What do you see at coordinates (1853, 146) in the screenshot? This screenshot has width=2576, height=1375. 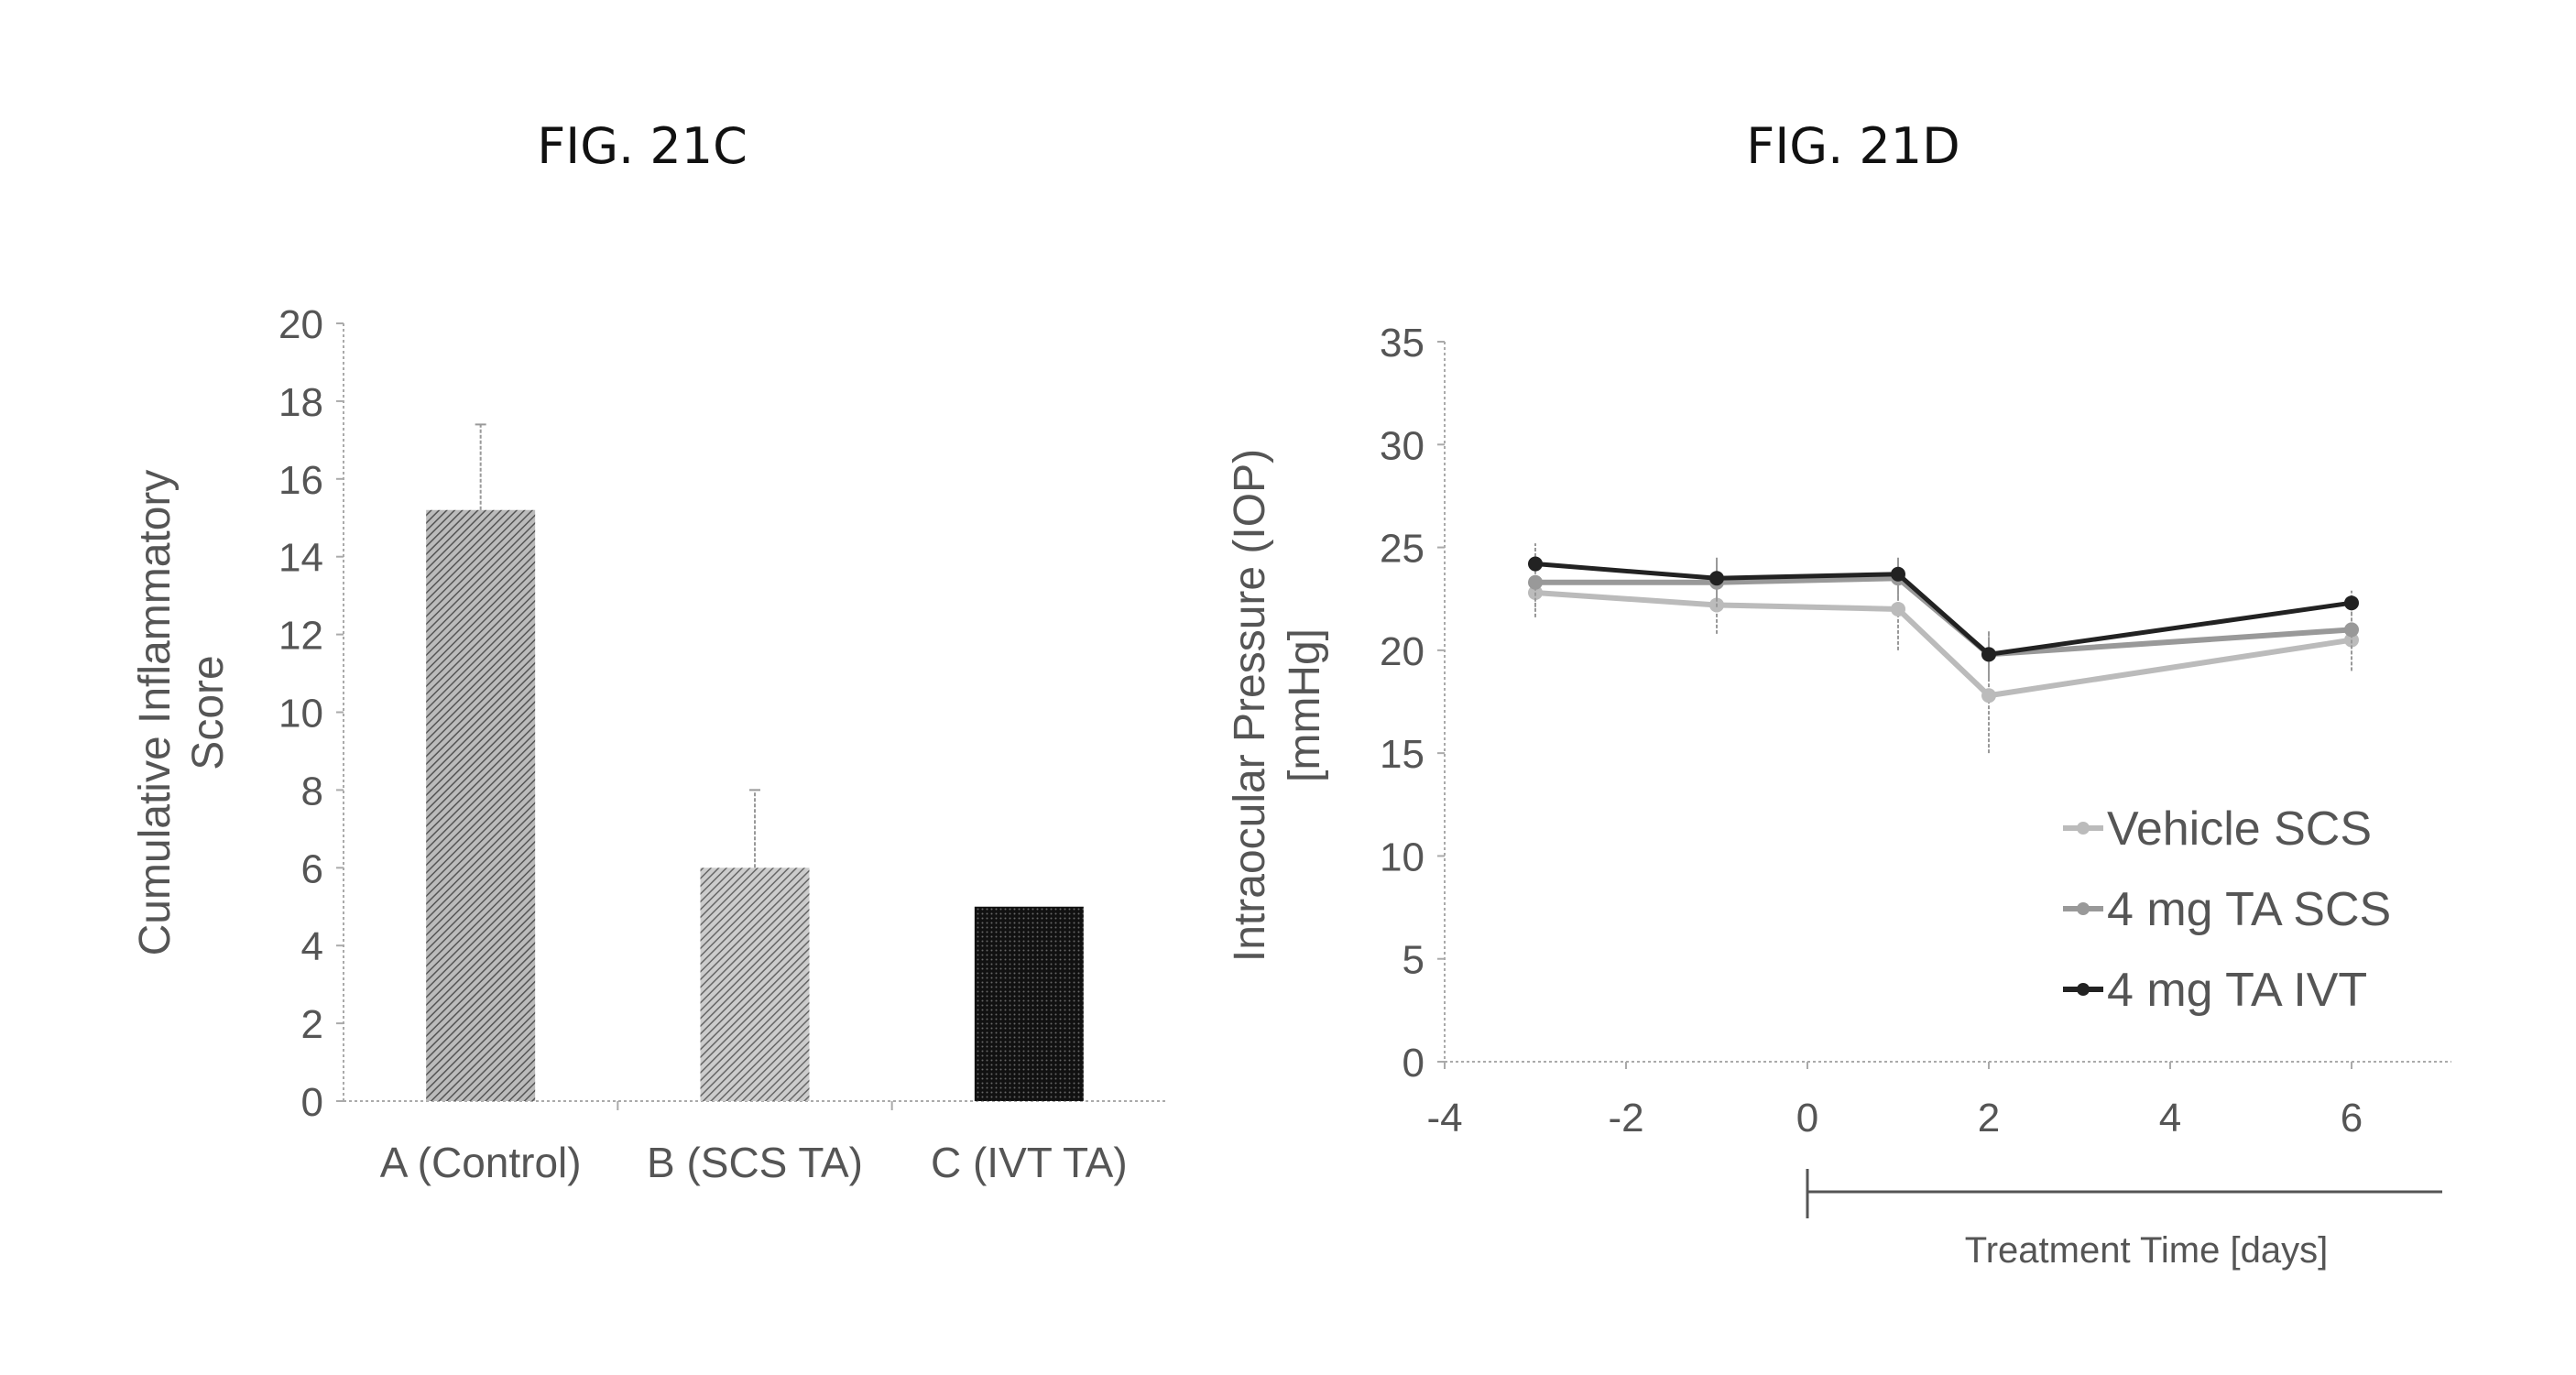 I see `fig-21d-title: FIG. 21D` at bounding box center [1853, 146].